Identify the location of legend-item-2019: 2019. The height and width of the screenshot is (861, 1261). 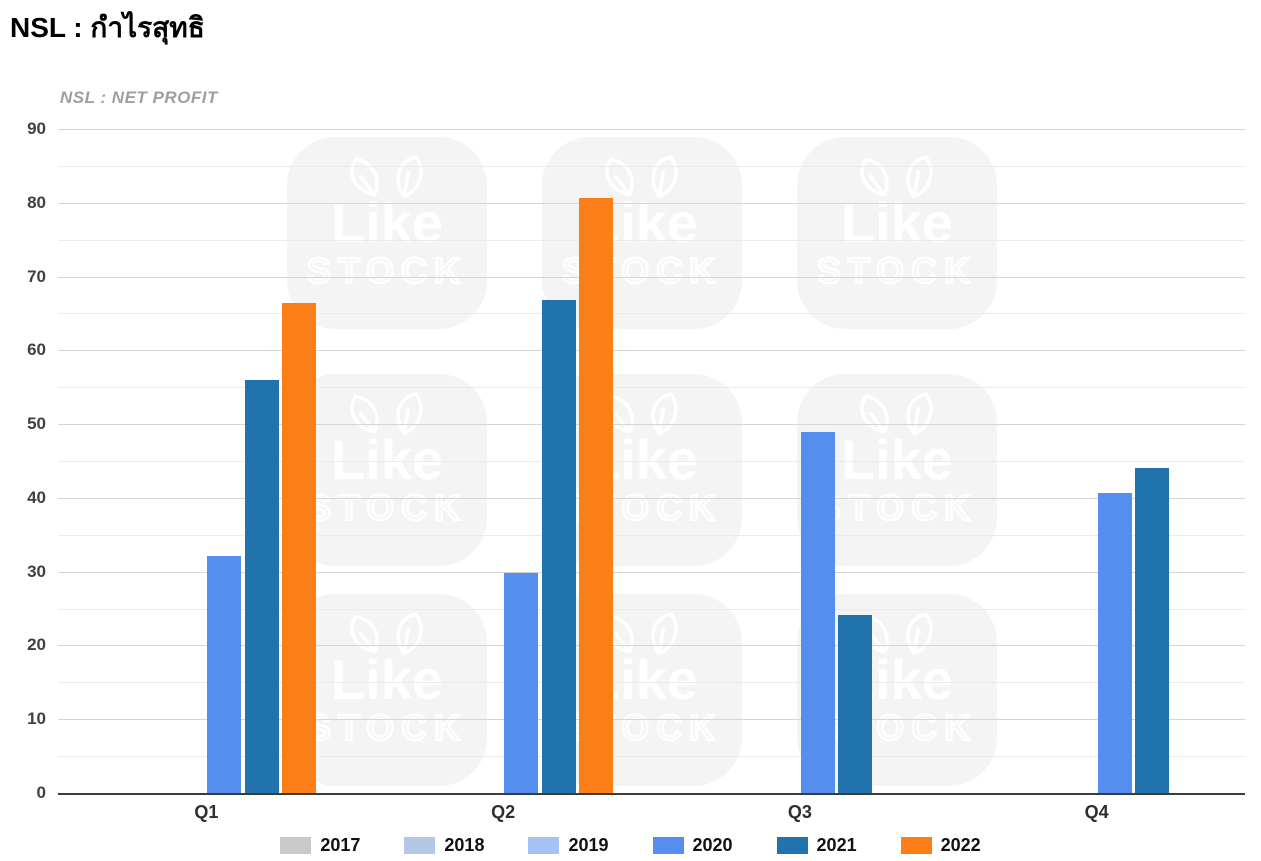
(568, 845).